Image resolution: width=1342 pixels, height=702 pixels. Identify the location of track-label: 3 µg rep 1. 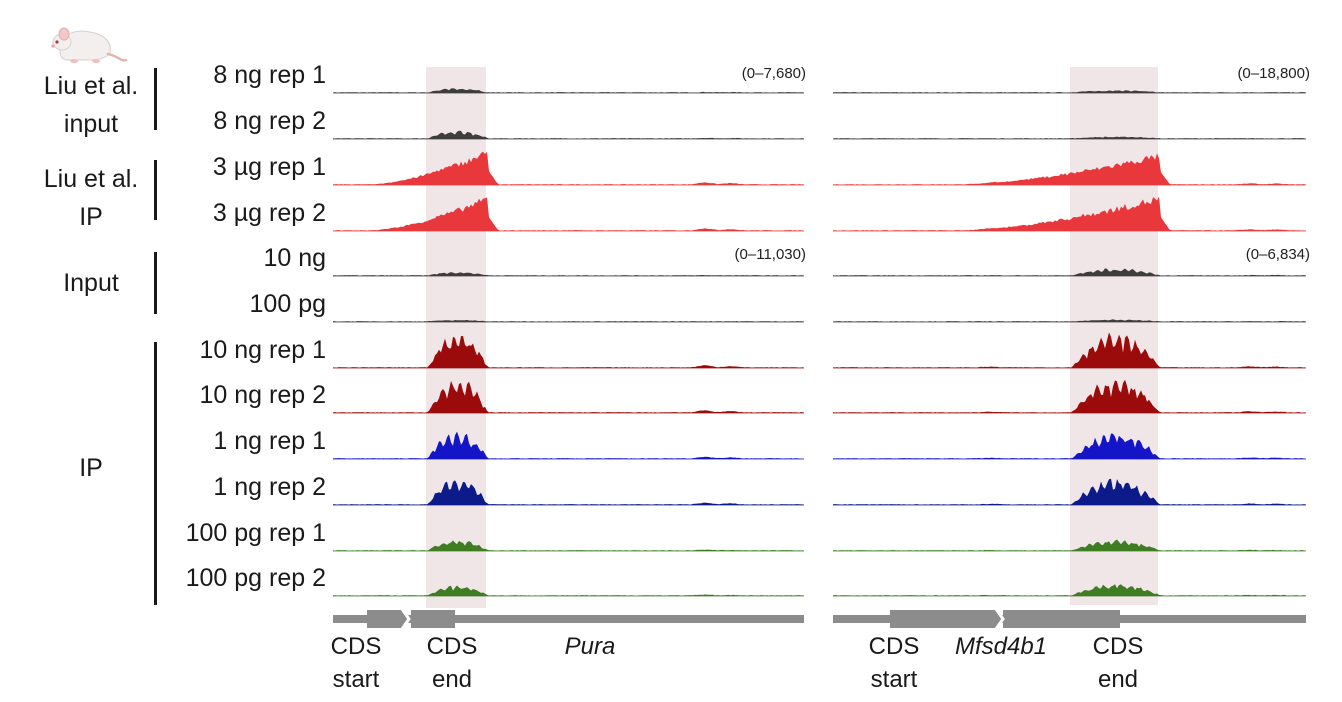
(269, 167).